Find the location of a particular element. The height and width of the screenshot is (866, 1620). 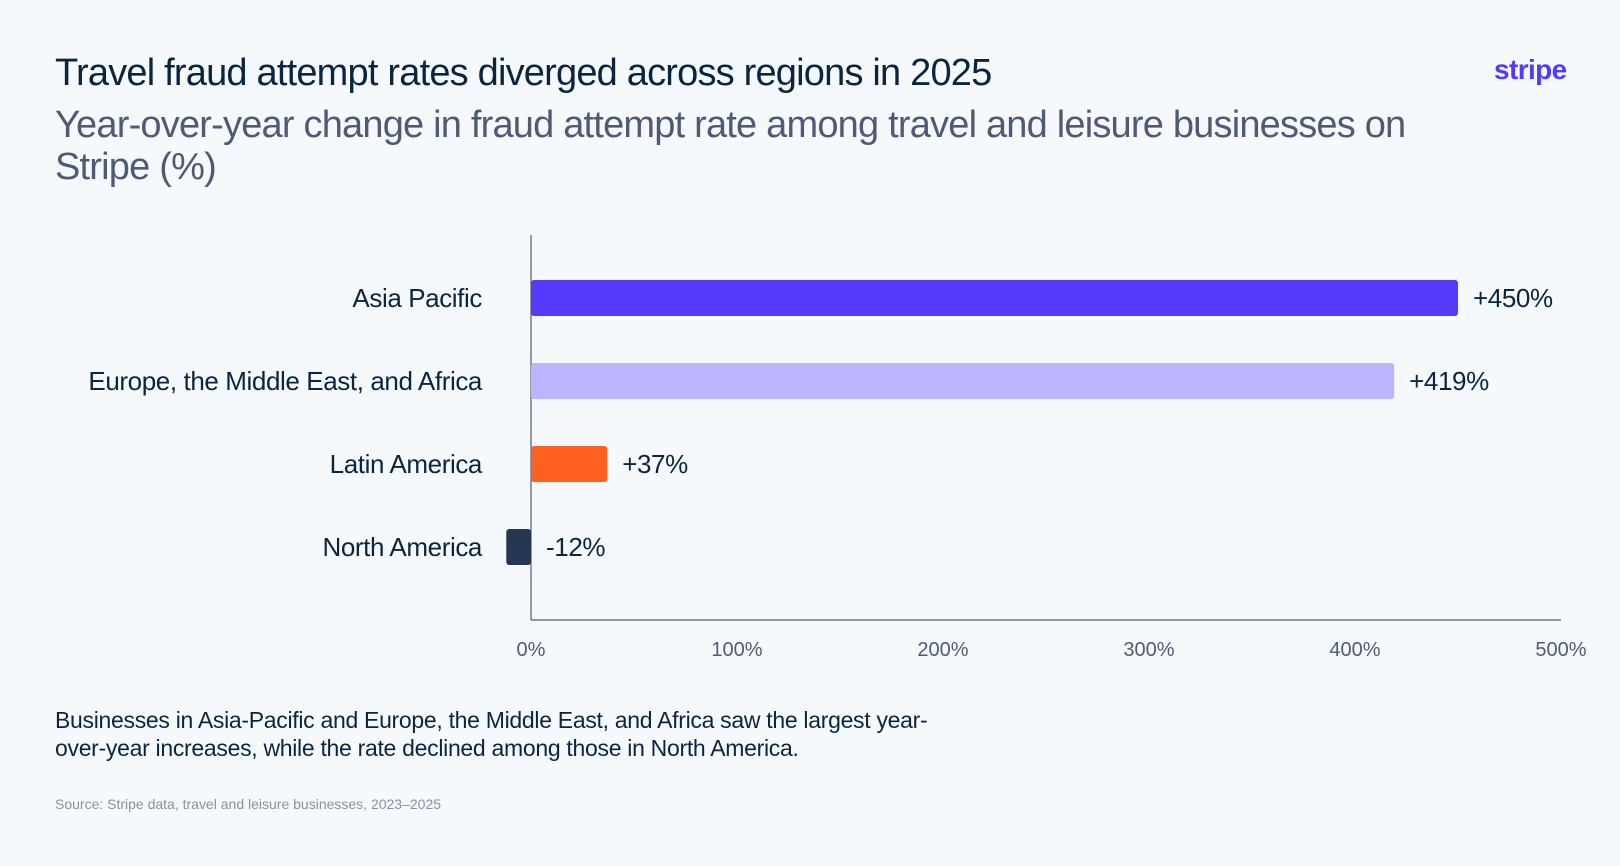

category-label: Europe, the Middle East, and Africa is located at coordinates (285, 381).